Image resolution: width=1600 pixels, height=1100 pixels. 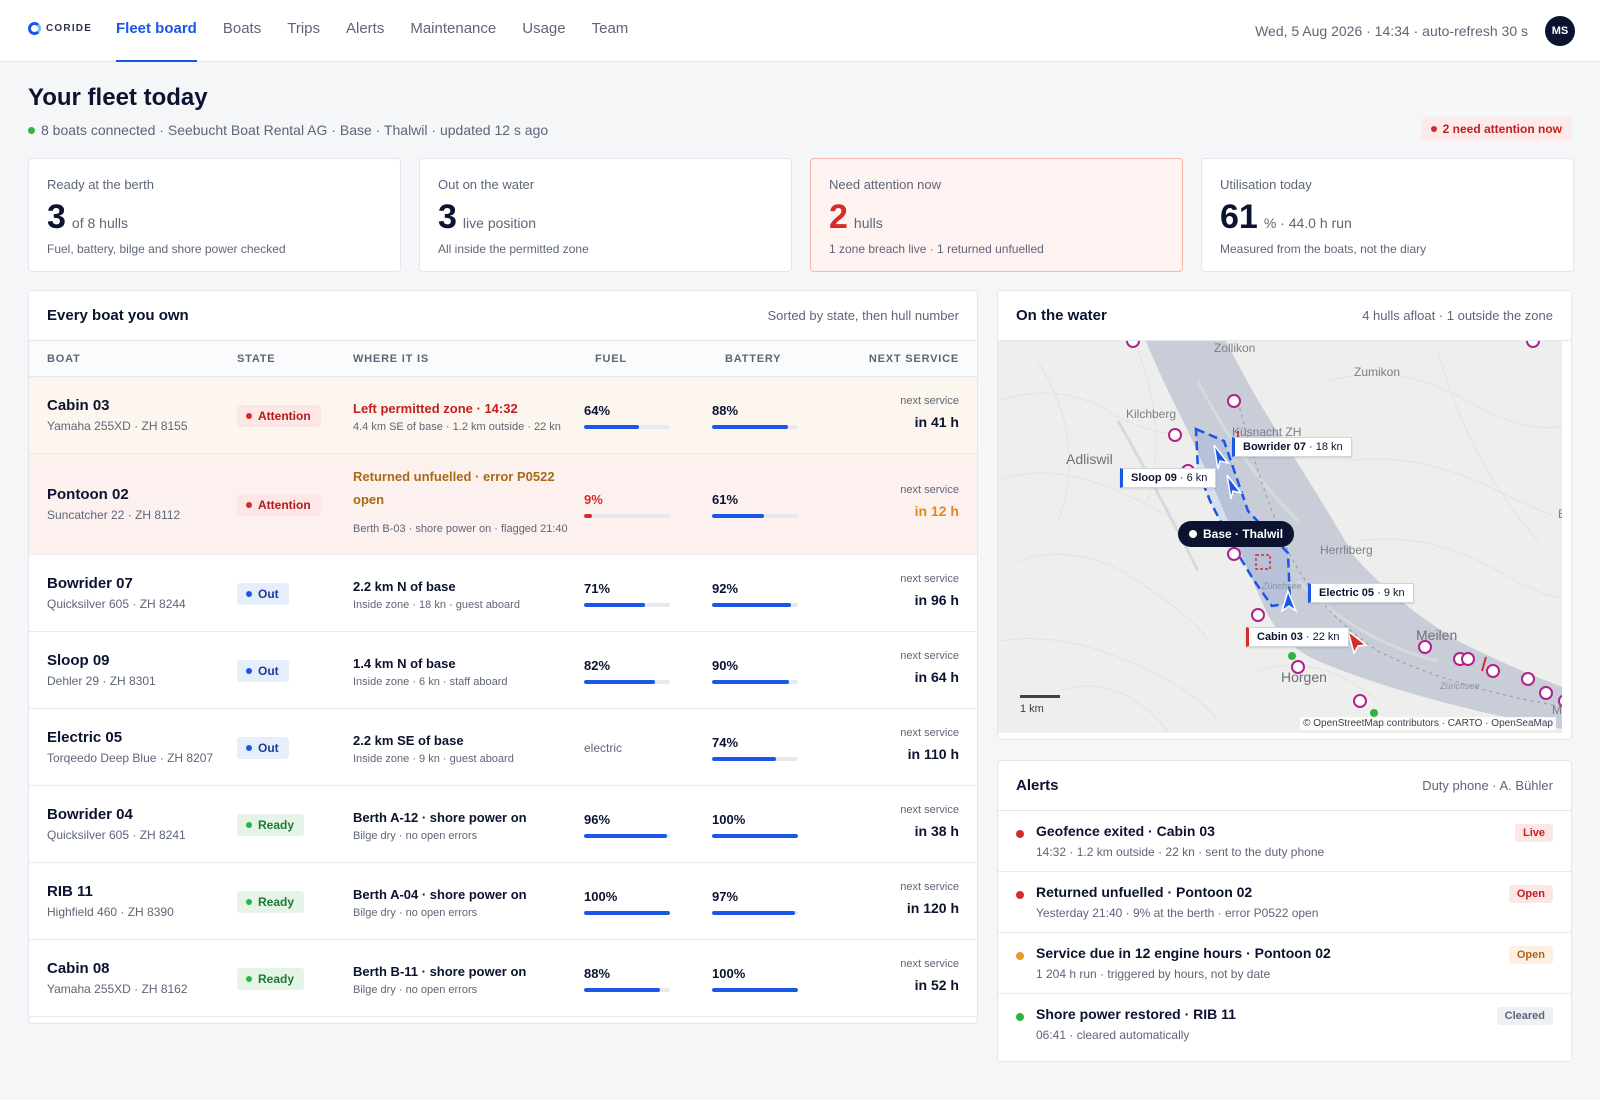 I want to click on battery-value: 74%, so click(x=725, y=742).